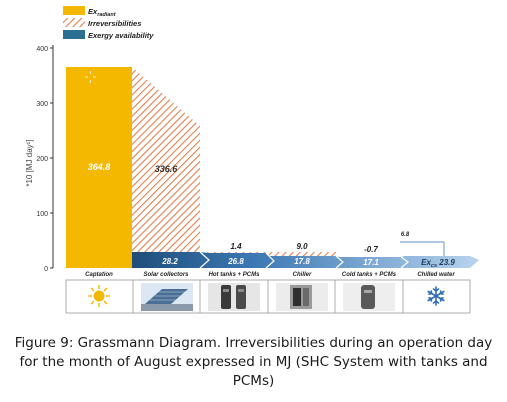 This screenshot has height=402, width=507. I want to click on icon-row, so click(268, 296).